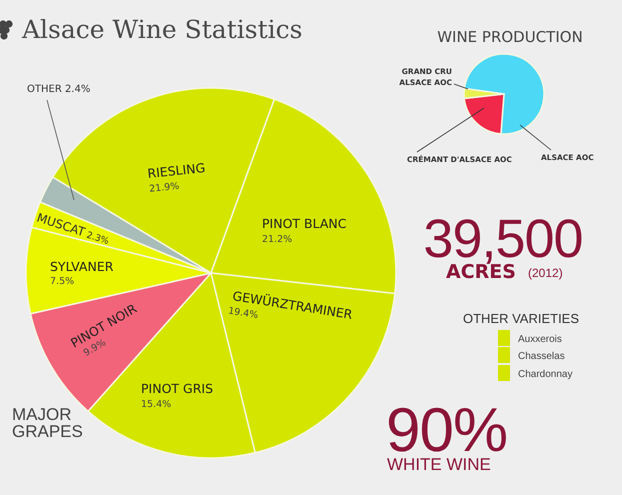 The height and width of the screenshot is (495, 622). Describe the element at coordinates (545, 374) in the screenshot. I see `text: Chardonnay` at that location.